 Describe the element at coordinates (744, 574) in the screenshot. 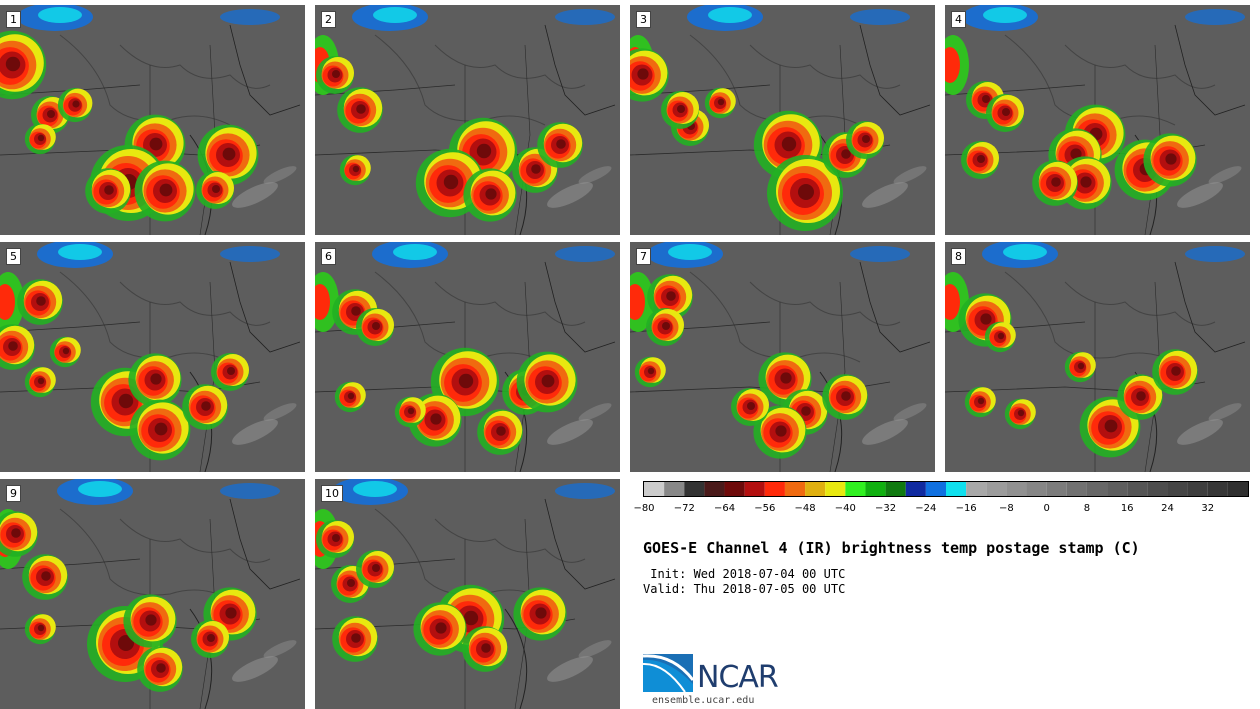

I see `init-time: Init: Wed 2018-07-04 00 UTC` at that location.